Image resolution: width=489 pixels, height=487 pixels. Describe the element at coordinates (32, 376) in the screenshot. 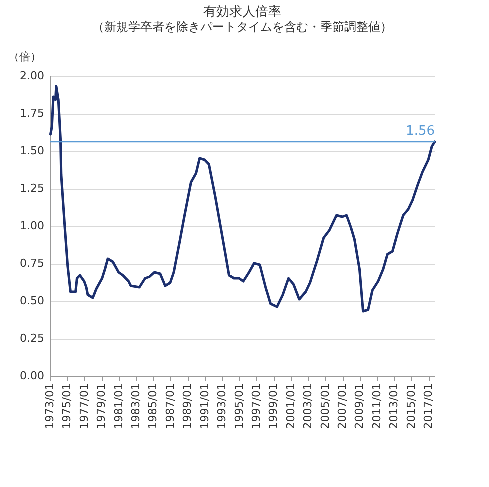

I see `y-tick-label: 0.00` at that location.